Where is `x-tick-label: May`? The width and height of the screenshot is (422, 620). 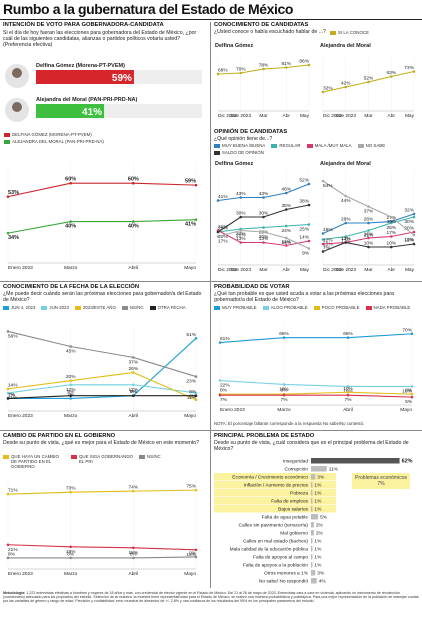
x-tick-label: May is located at coordinates (305, 116).